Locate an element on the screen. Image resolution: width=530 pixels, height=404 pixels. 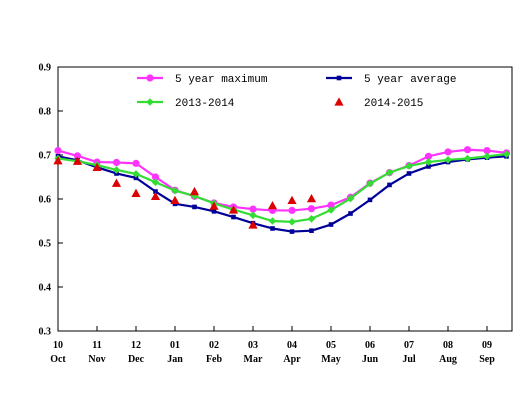
x-tick-label-month: Jun is located at coordinates (370, 359).